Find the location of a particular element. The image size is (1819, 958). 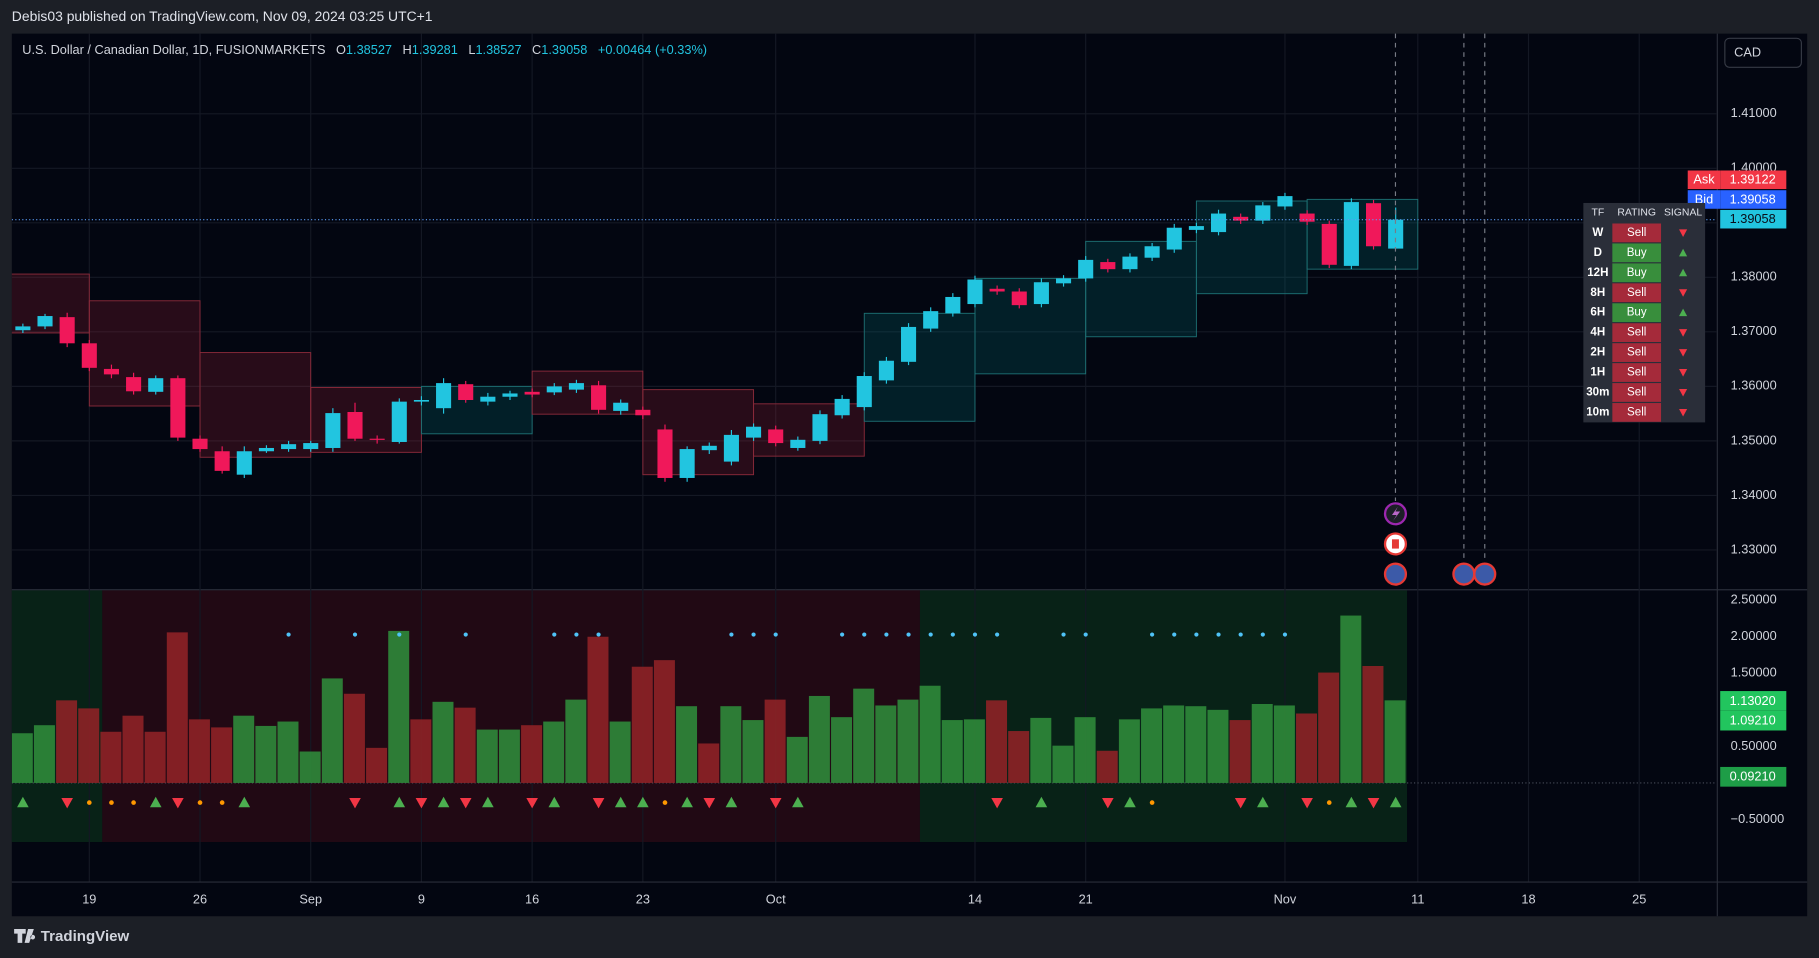

currency-button is located at coordinates (1763, 52).